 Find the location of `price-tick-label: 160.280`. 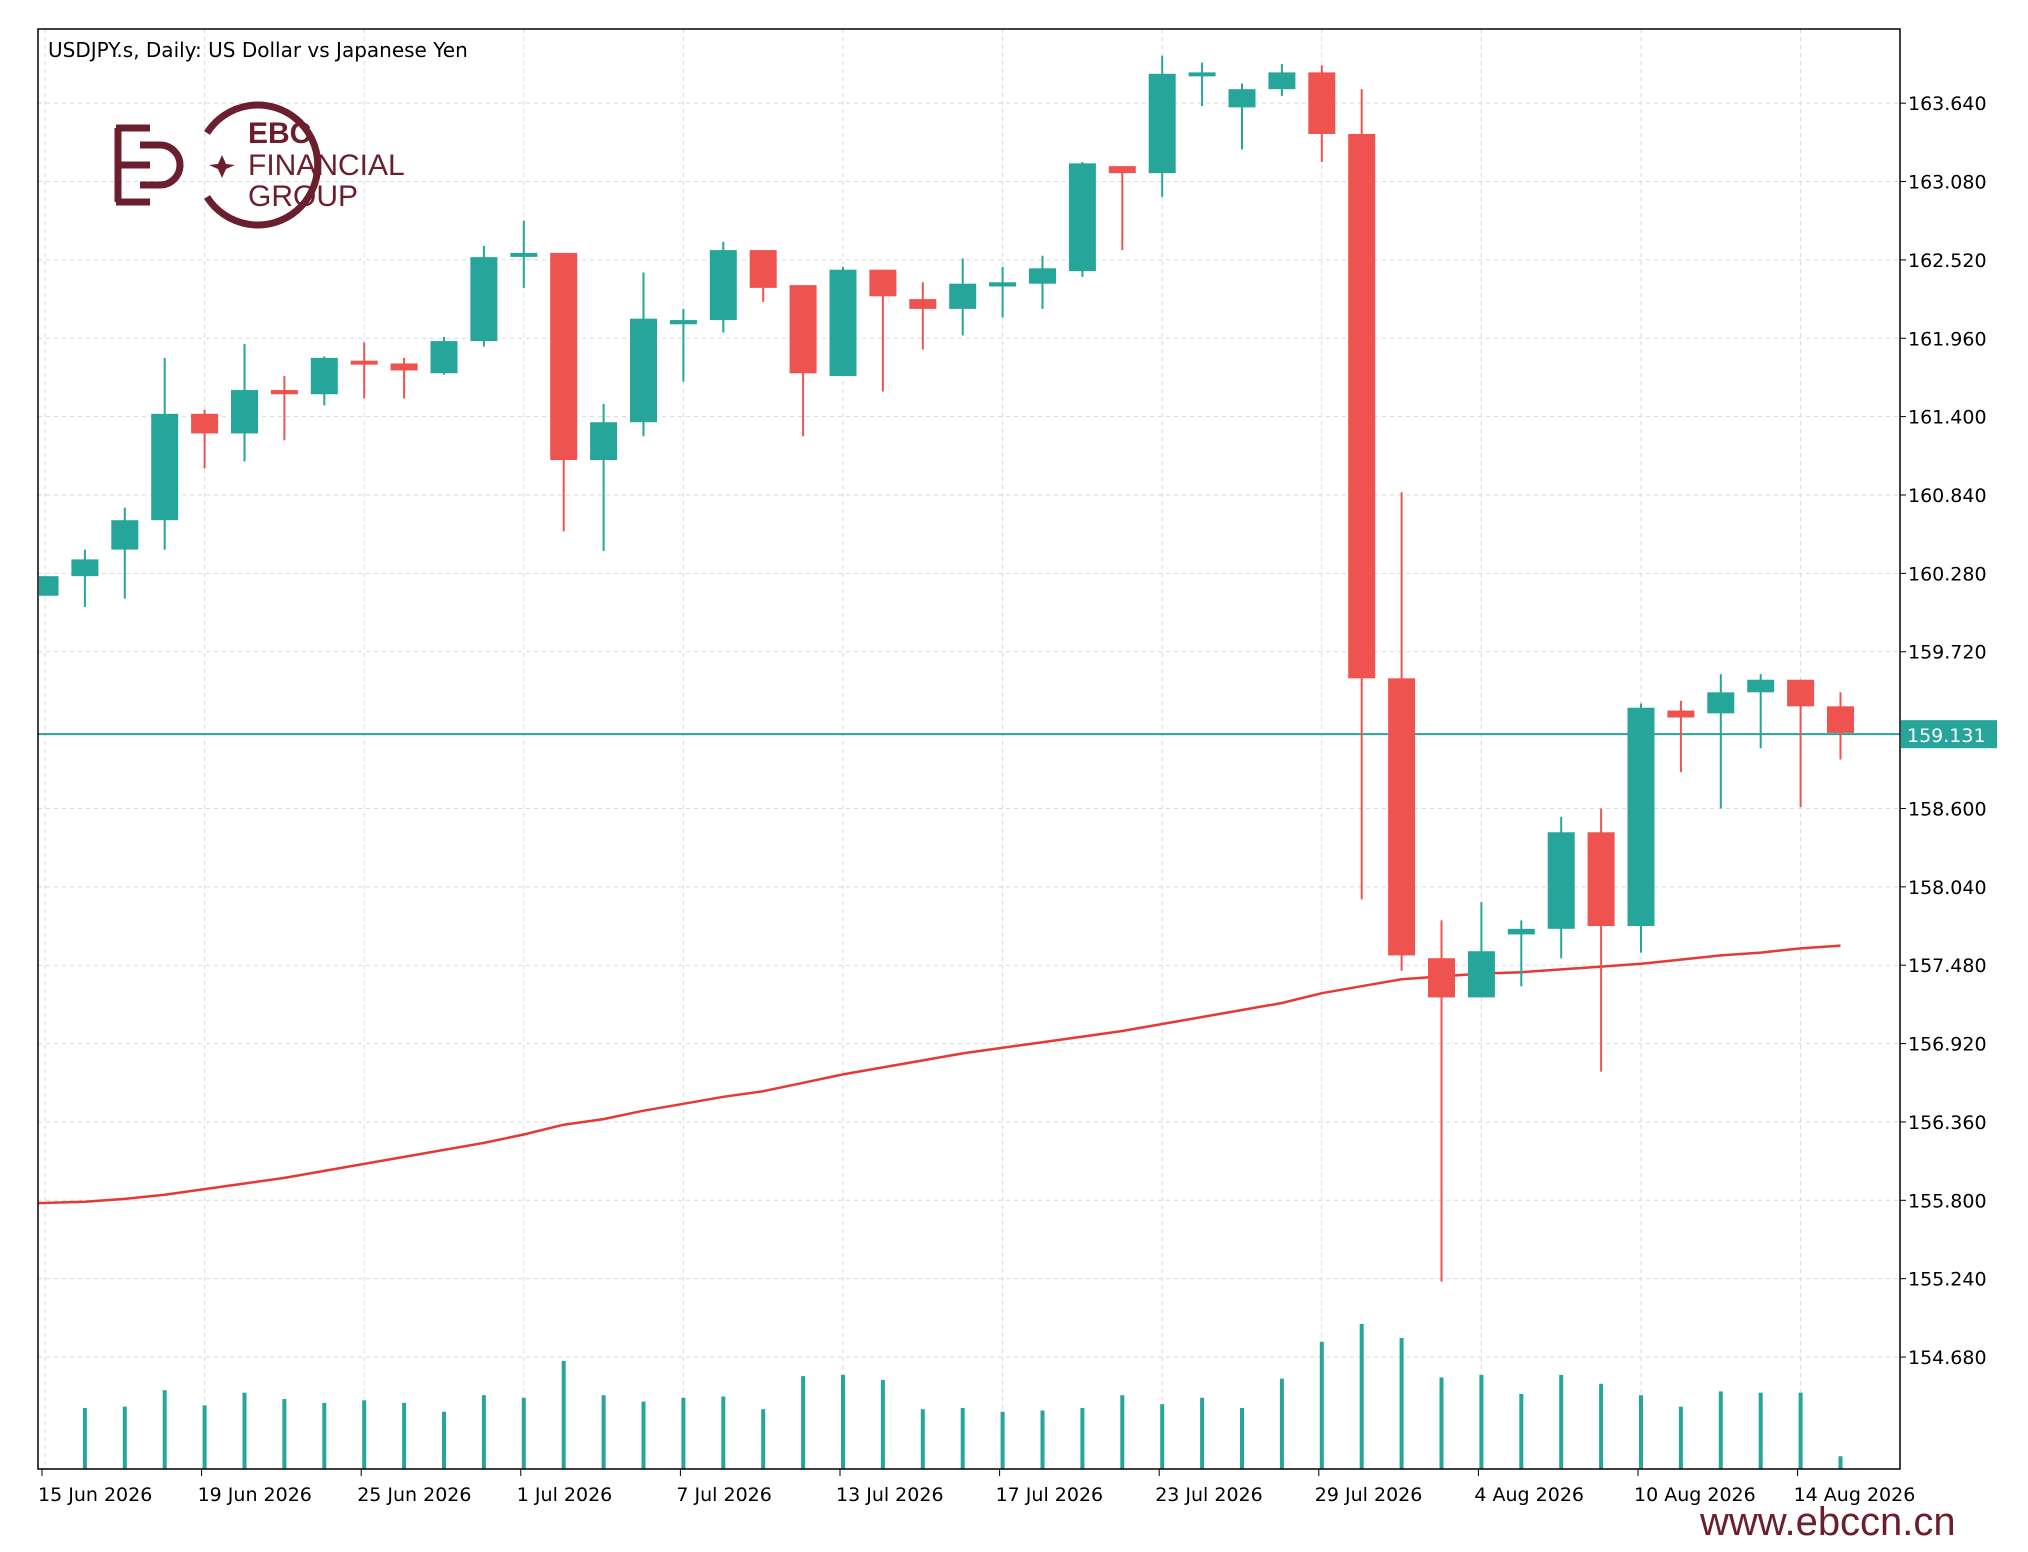

price-tick-label: 160.280 is located at coordinates (1947, 574).